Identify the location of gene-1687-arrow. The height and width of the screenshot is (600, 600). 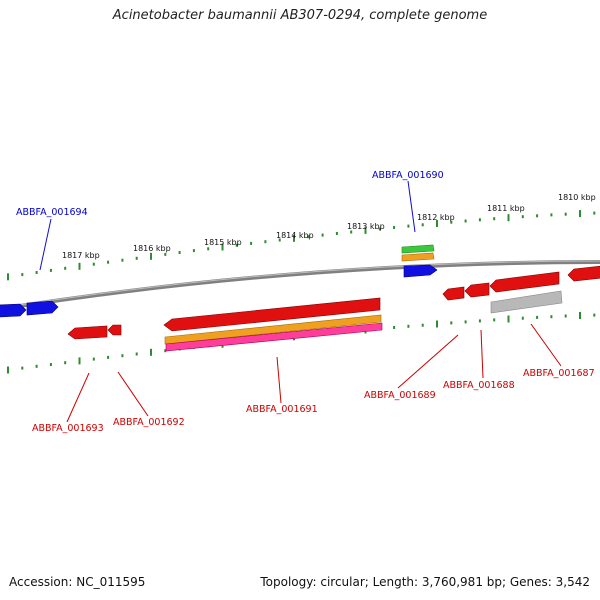
(524, 282).